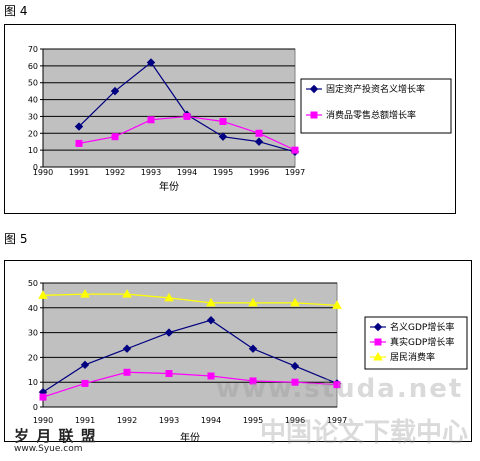 The width and height of the screenshot is (480, 461). Describe the element at coordinates (412, 357) in the screenshot. I see `chart5-legend-label: 居民消费率` at that location.